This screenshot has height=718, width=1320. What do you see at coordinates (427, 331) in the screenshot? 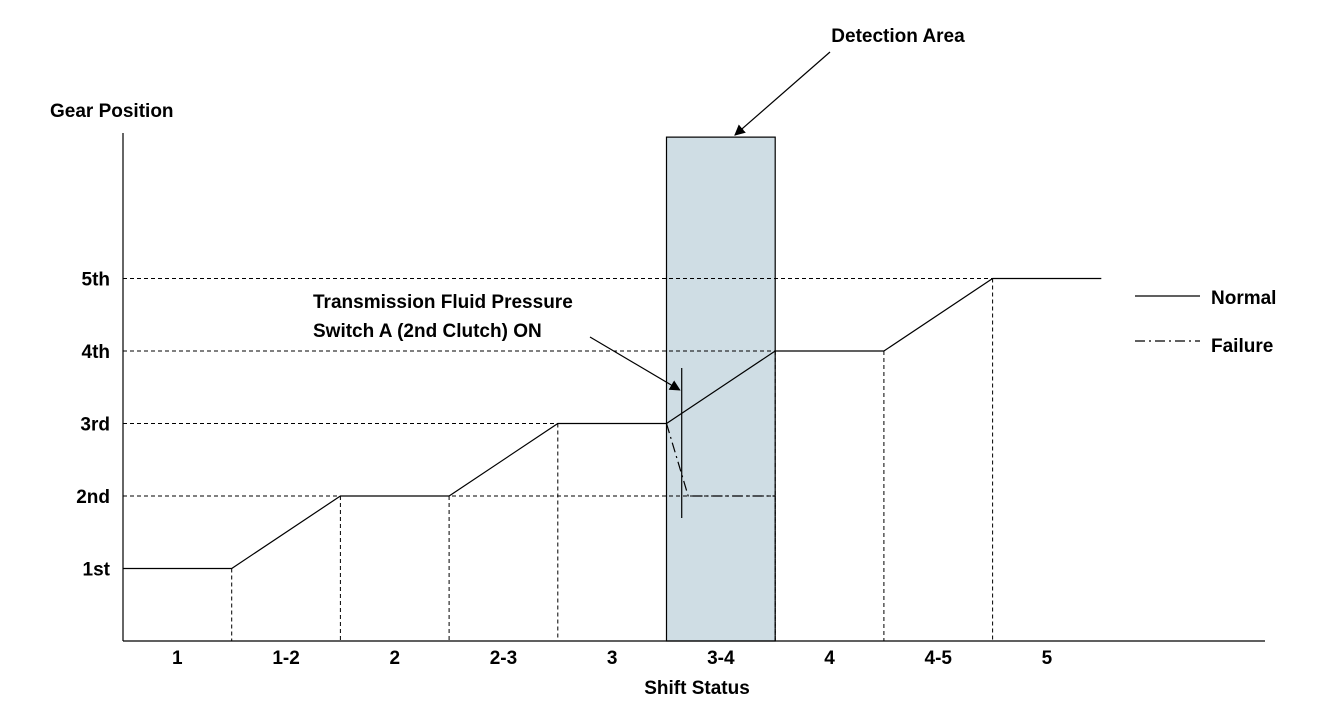
I see `annotation-line-2: Switch A (2nd Clutch) ON` at bounding box center [427, 331].